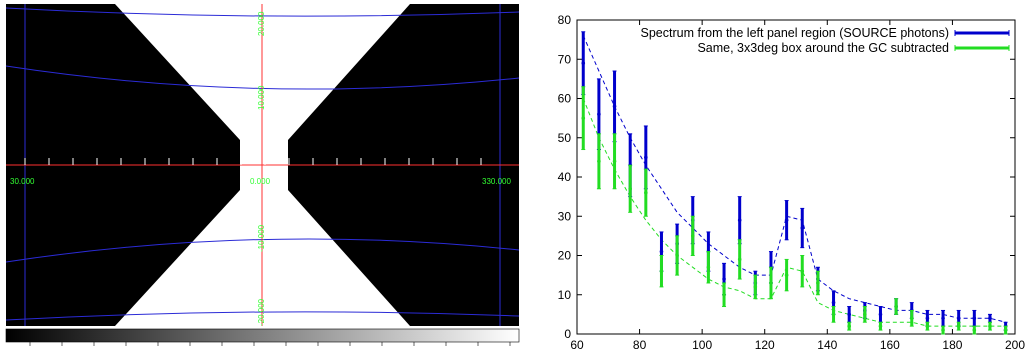 The image size is (1031, 361). Describe the element at coordinates (496, 181) in the screenshot. I see `longitude-label-right: 330.000` at that location.